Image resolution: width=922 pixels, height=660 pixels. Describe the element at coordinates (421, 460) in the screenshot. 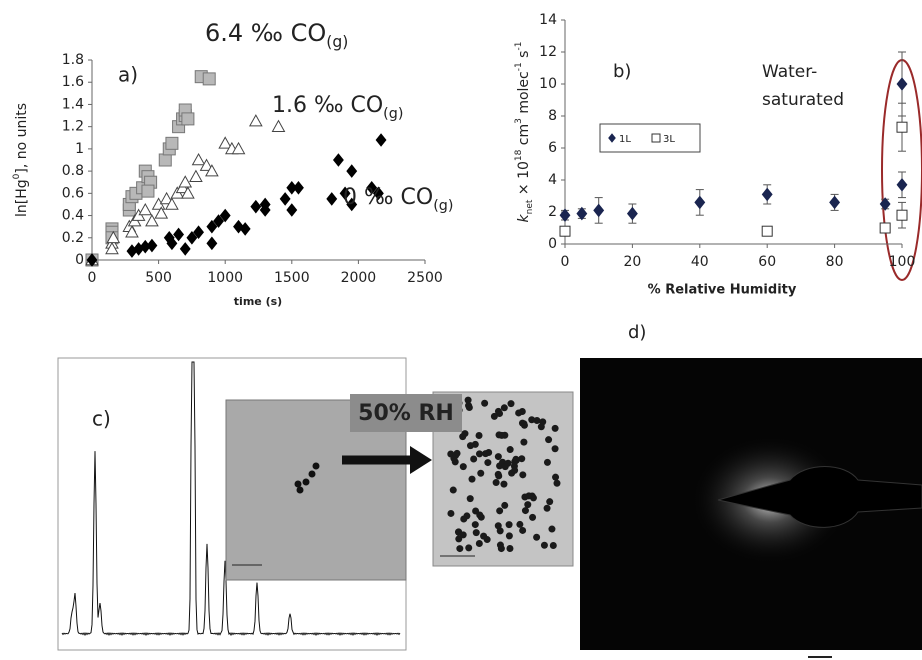

I see `arrow-head` at that location.